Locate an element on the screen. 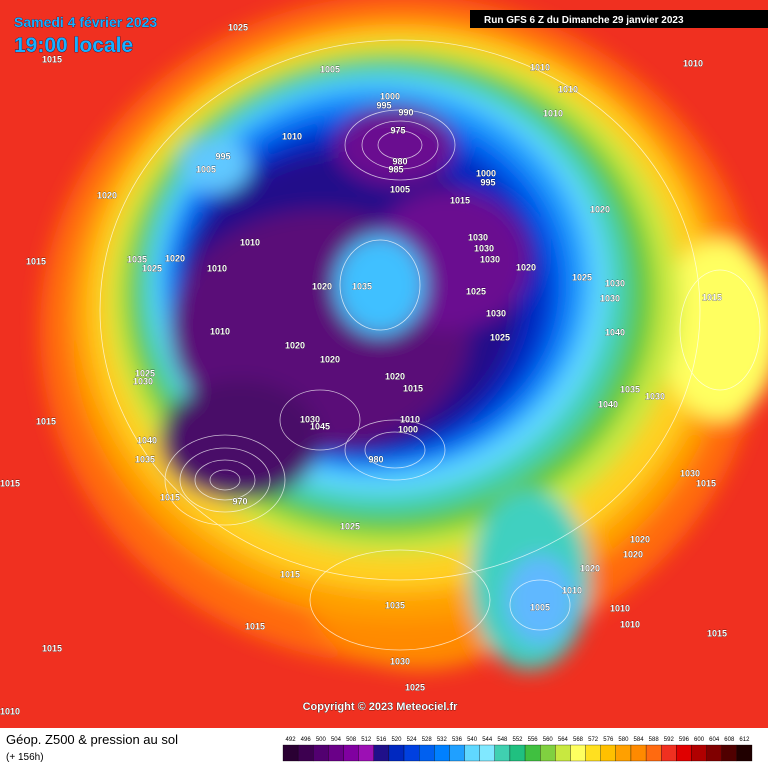 The width and height of the screenshot is (768, 768). colorbar-label: 564 is located at coordinates (563, 740).